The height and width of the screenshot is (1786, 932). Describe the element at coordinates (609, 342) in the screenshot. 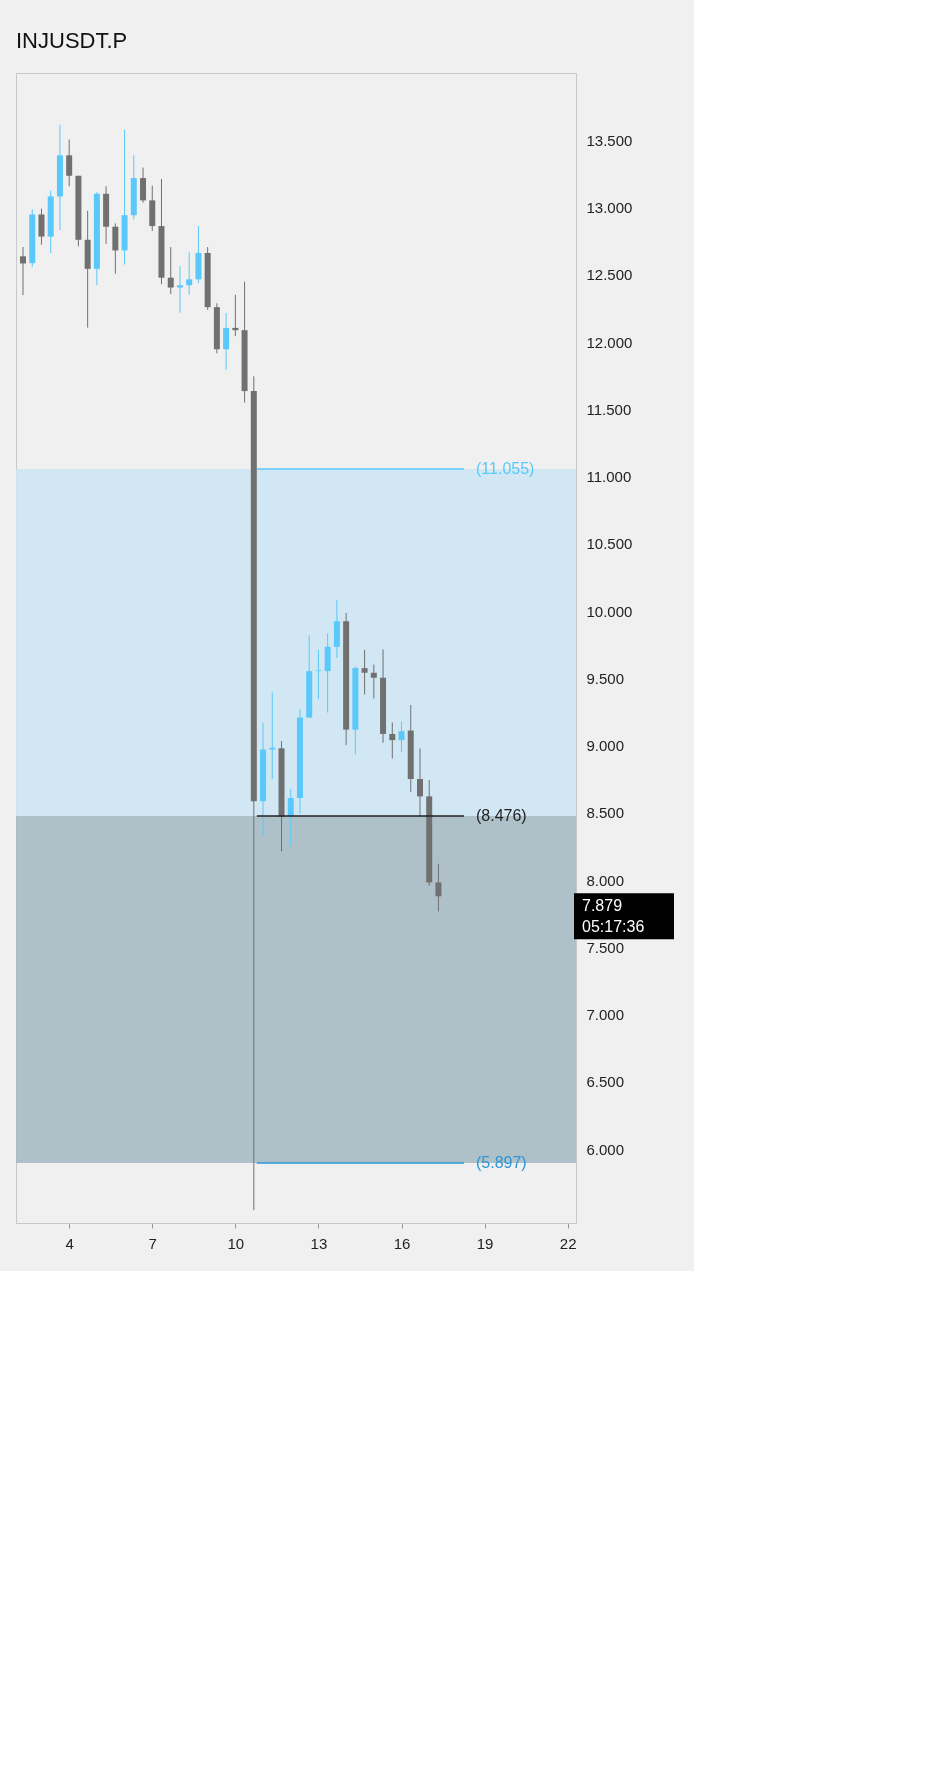

I see `y-tick-label: 12.000` at that location.